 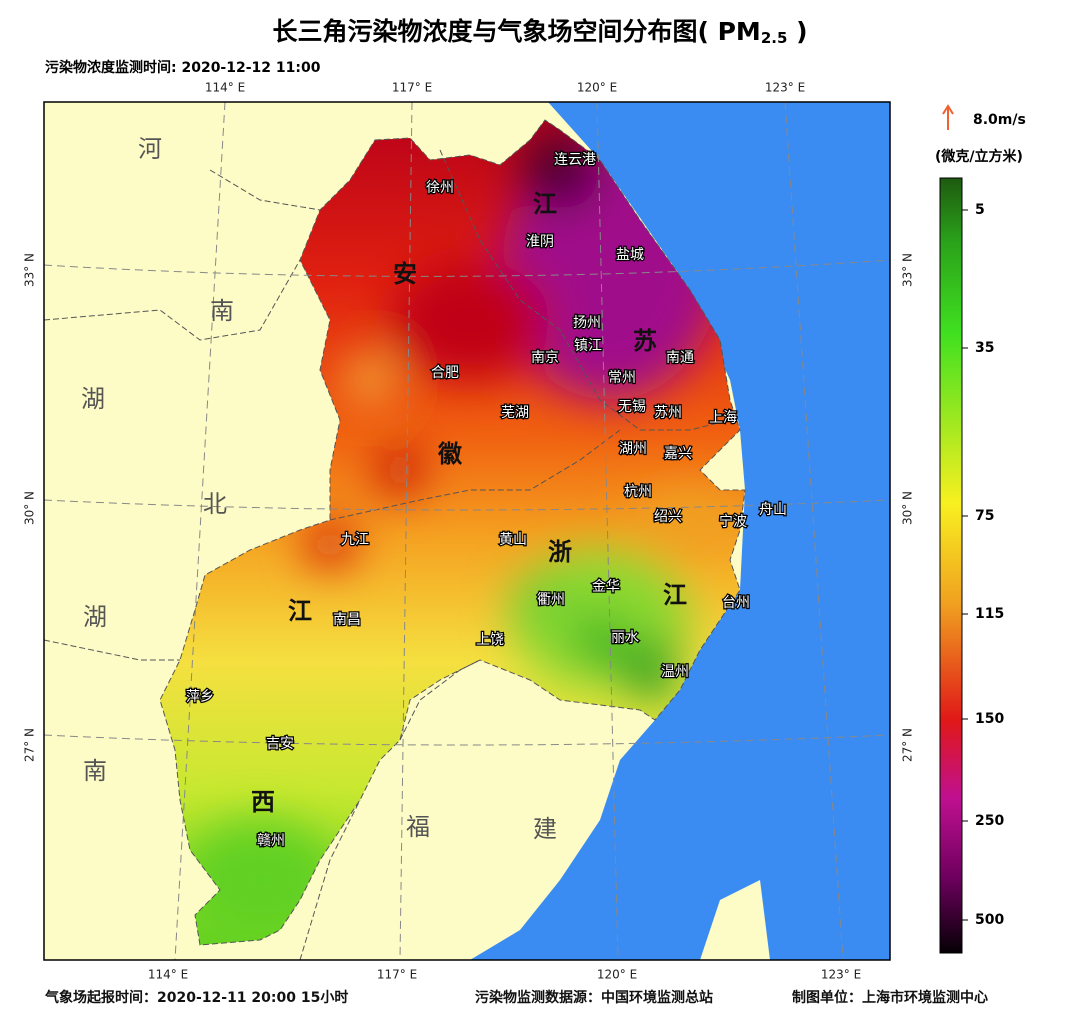 I want to click on city-label: 镇江, so click(x=588, y=346).